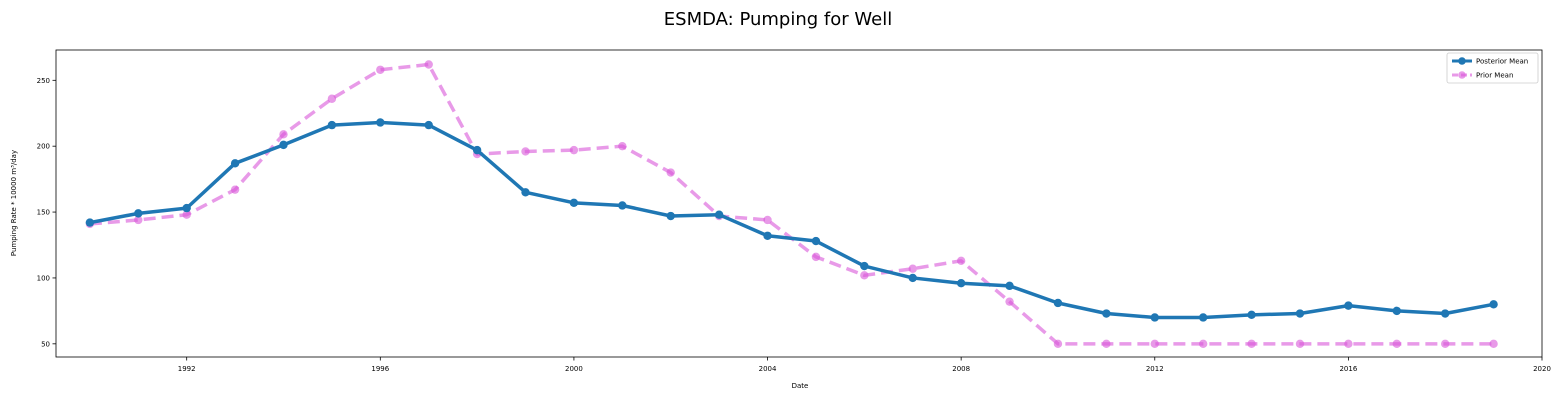  What do you see at coordinates (45, 344) in the screenshot?
I see `y-tick-label: 50` at bounding box center [45, 344].